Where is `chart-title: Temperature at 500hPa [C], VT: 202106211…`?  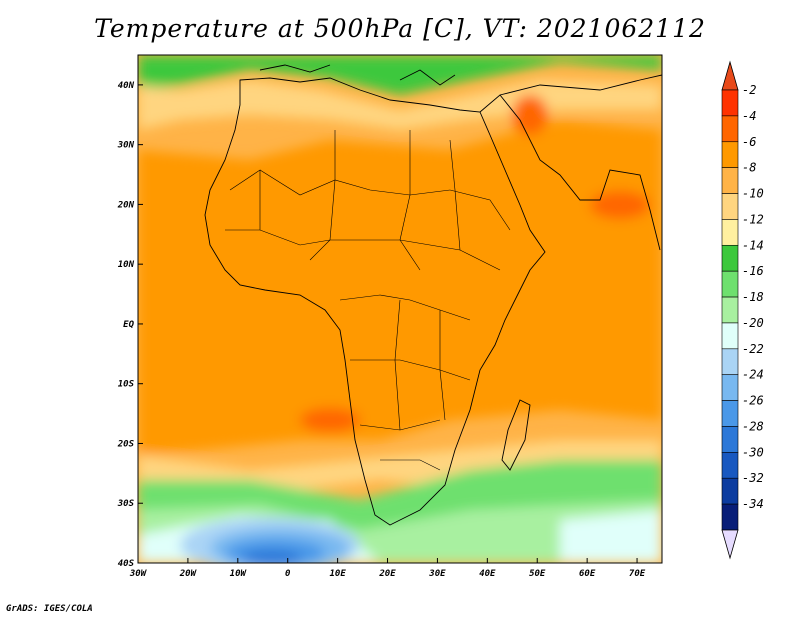 chart-title: Temperature at 500hPa [C], VT: 202106211… is located at coordinates (400, 28).